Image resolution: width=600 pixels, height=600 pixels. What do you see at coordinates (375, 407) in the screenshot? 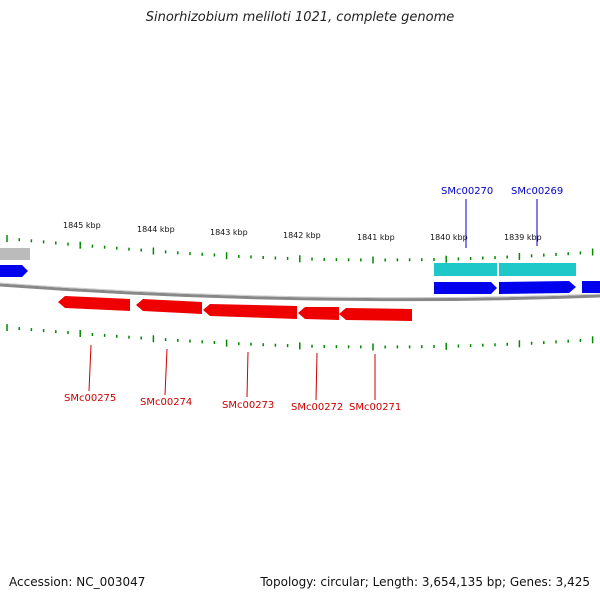
I see `gene-label-smc00271: SMc00271` at bounding box center [375, 407].